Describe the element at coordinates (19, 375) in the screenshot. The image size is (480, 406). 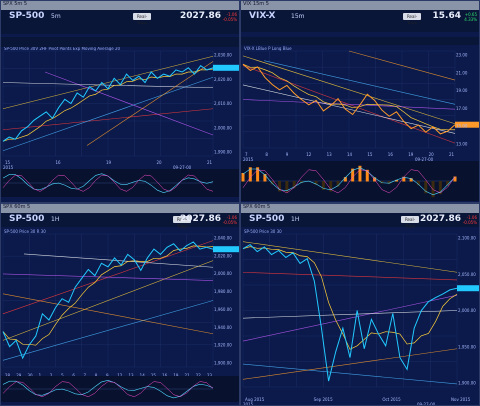
I see `x-tick-label: 29` at that location.